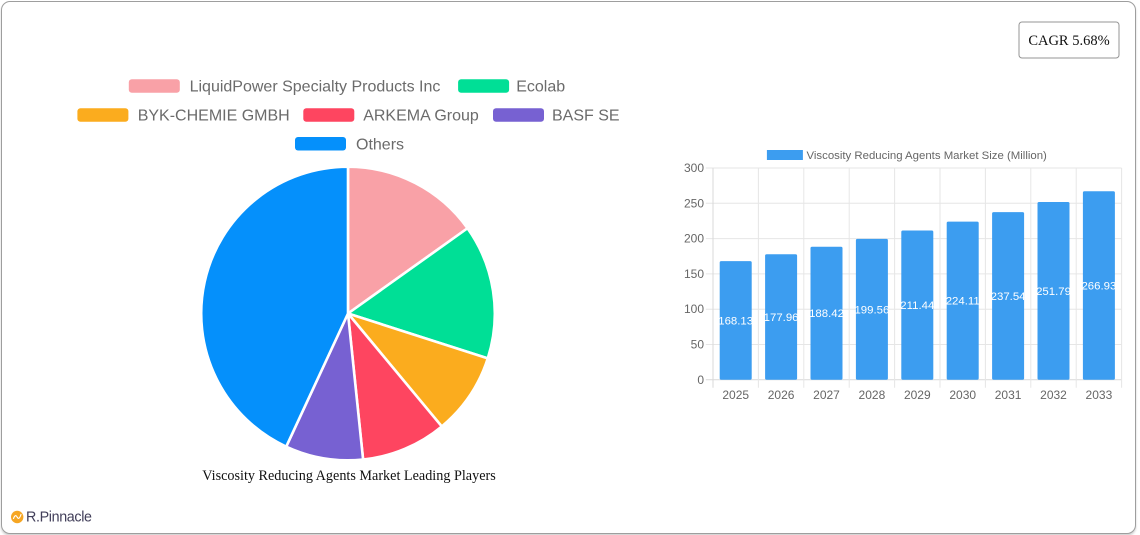 The height and width of the screenshot is (535, 1140). Describe the element at coordinates (735, 321) in the screenshot. I see `svg-text: 168.13` at that location.